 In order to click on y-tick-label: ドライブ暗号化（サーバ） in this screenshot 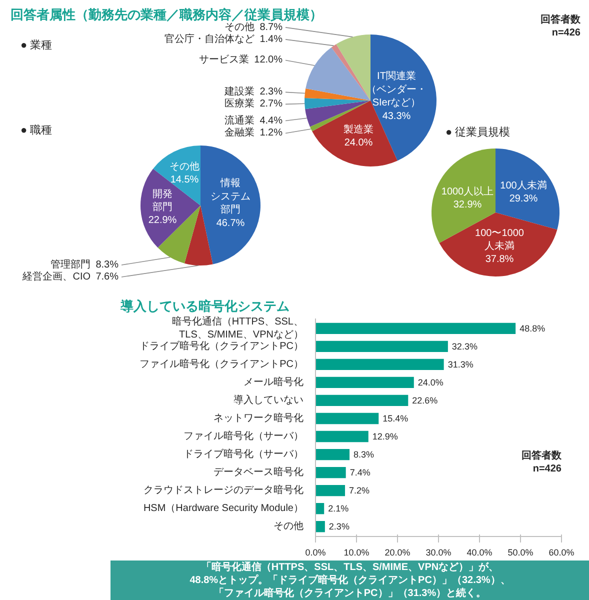, I will do `click(244, 454)`.